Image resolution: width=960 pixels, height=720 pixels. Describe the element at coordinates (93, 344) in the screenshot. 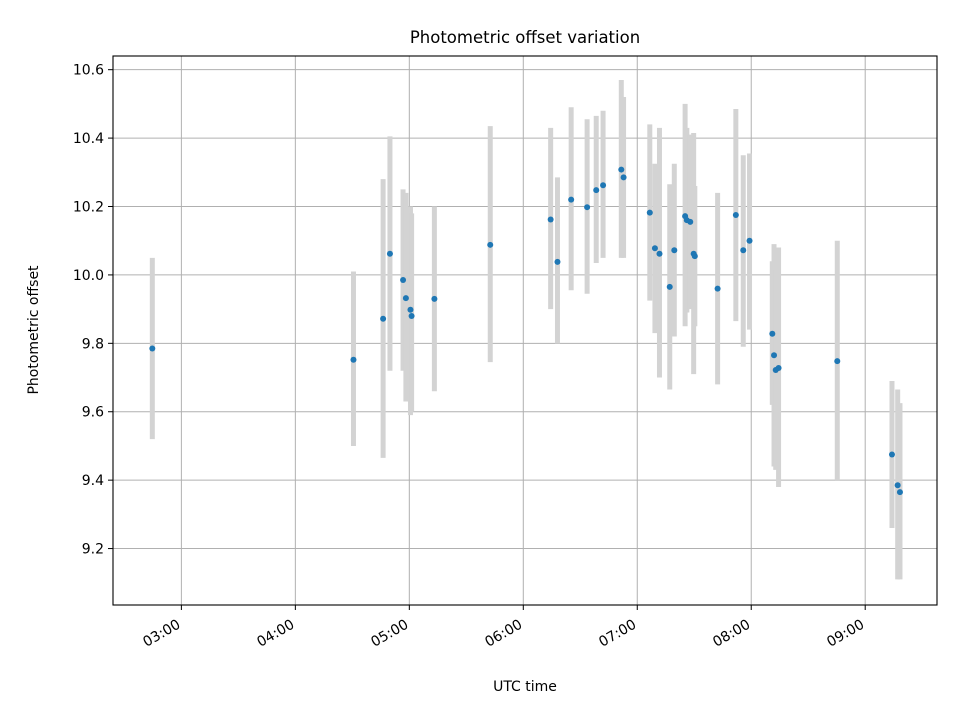

I see `y-tick-label: 9.8` at that location.